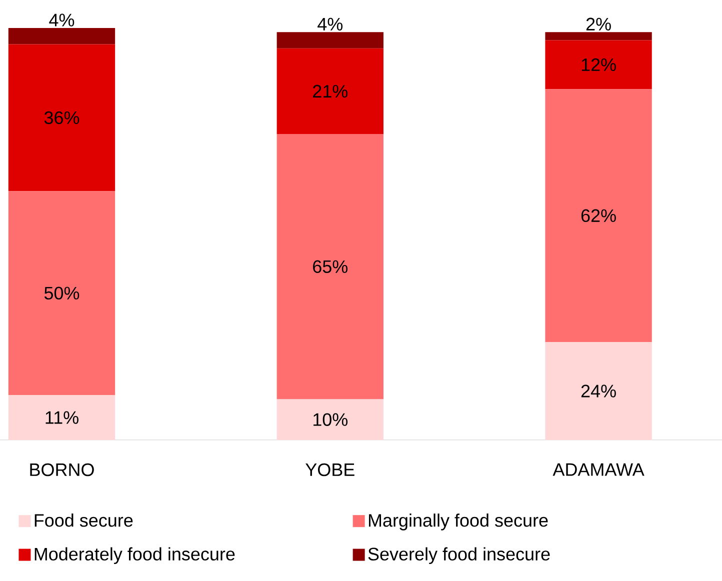 Image resolution: width=722 pixels, height=581 pixels. I want to click on data-label: 11%, so click(62, 417).